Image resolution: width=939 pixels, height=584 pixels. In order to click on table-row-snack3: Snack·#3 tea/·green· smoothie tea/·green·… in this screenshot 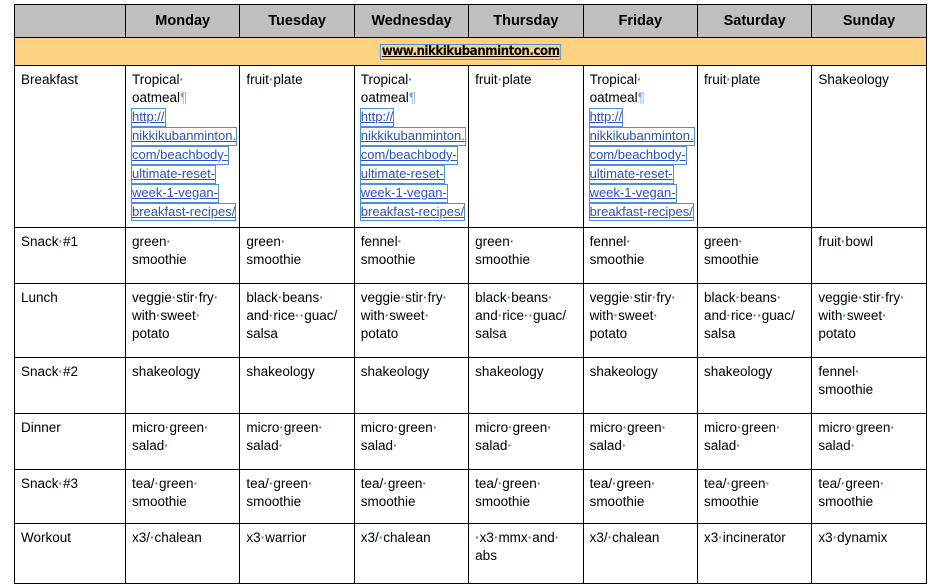, I will do `click(470, 497)`.